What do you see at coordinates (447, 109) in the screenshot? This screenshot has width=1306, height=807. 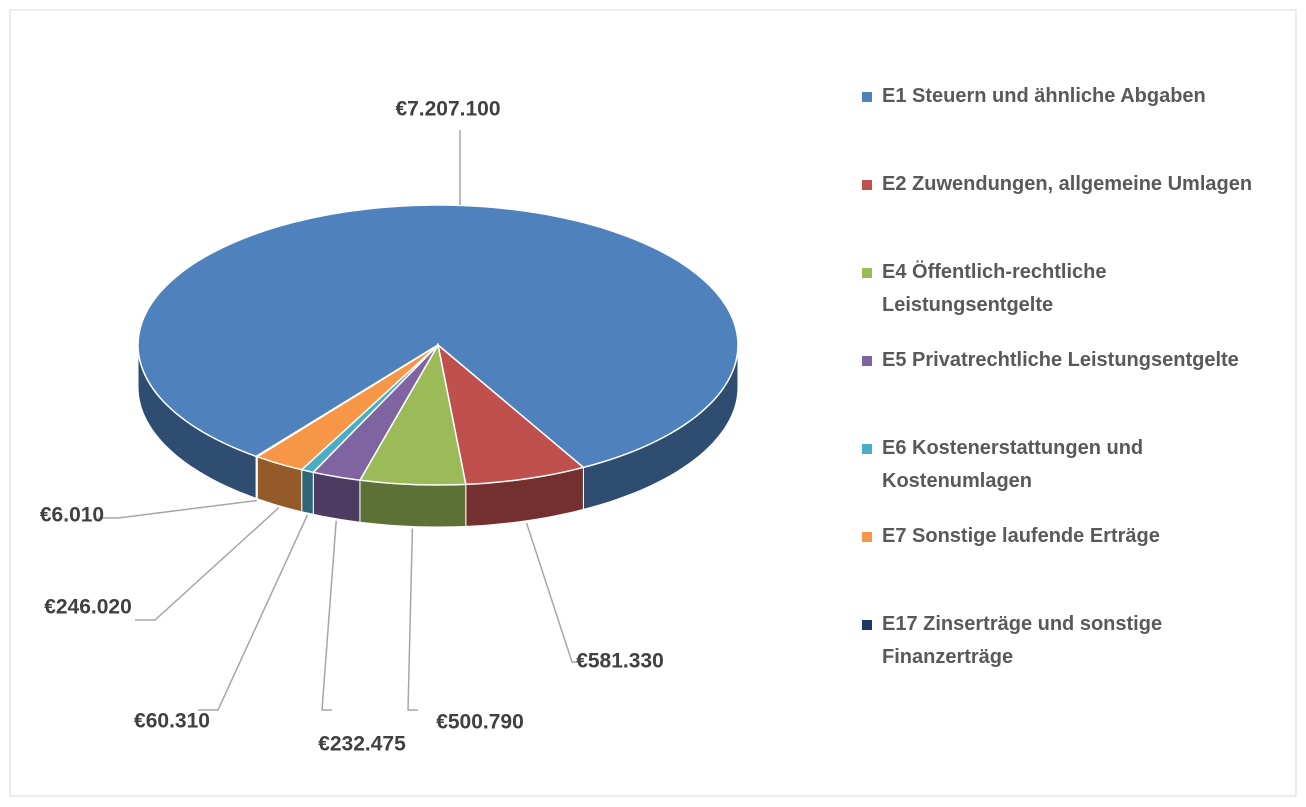 I see `data-label: €7.207.100` at bounding box center [447, 109].